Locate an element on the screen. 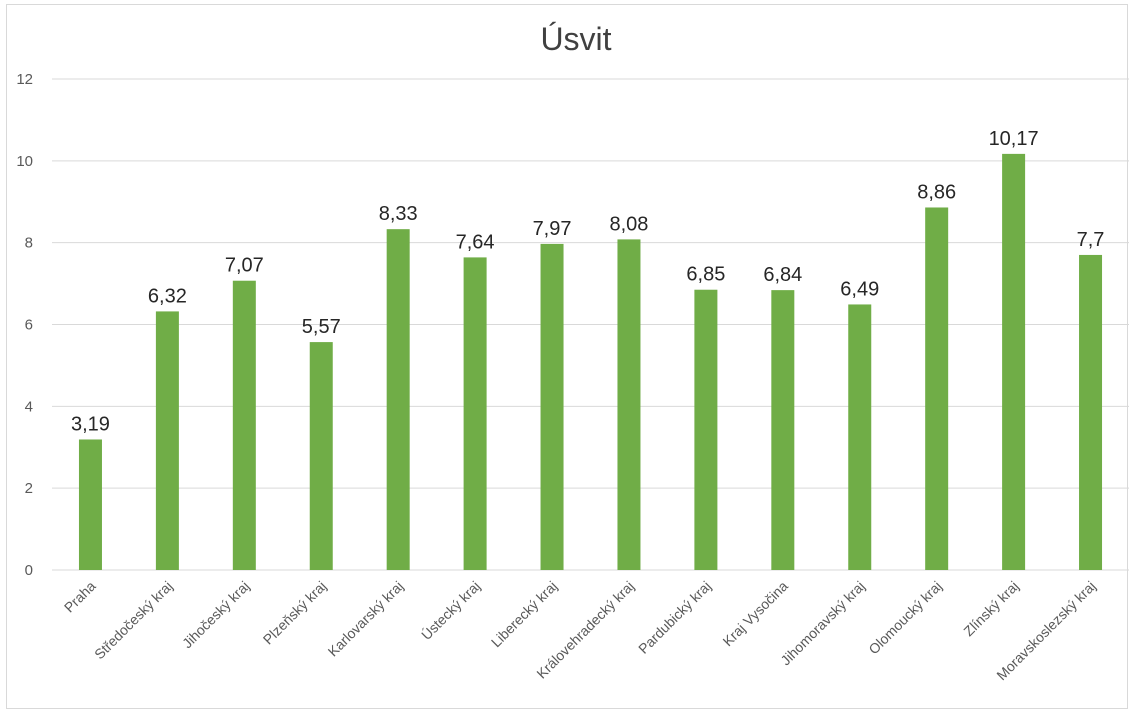 This screenshot has width=1134, height=713. data-label: 3,19 is located at coordinates (90, 424).